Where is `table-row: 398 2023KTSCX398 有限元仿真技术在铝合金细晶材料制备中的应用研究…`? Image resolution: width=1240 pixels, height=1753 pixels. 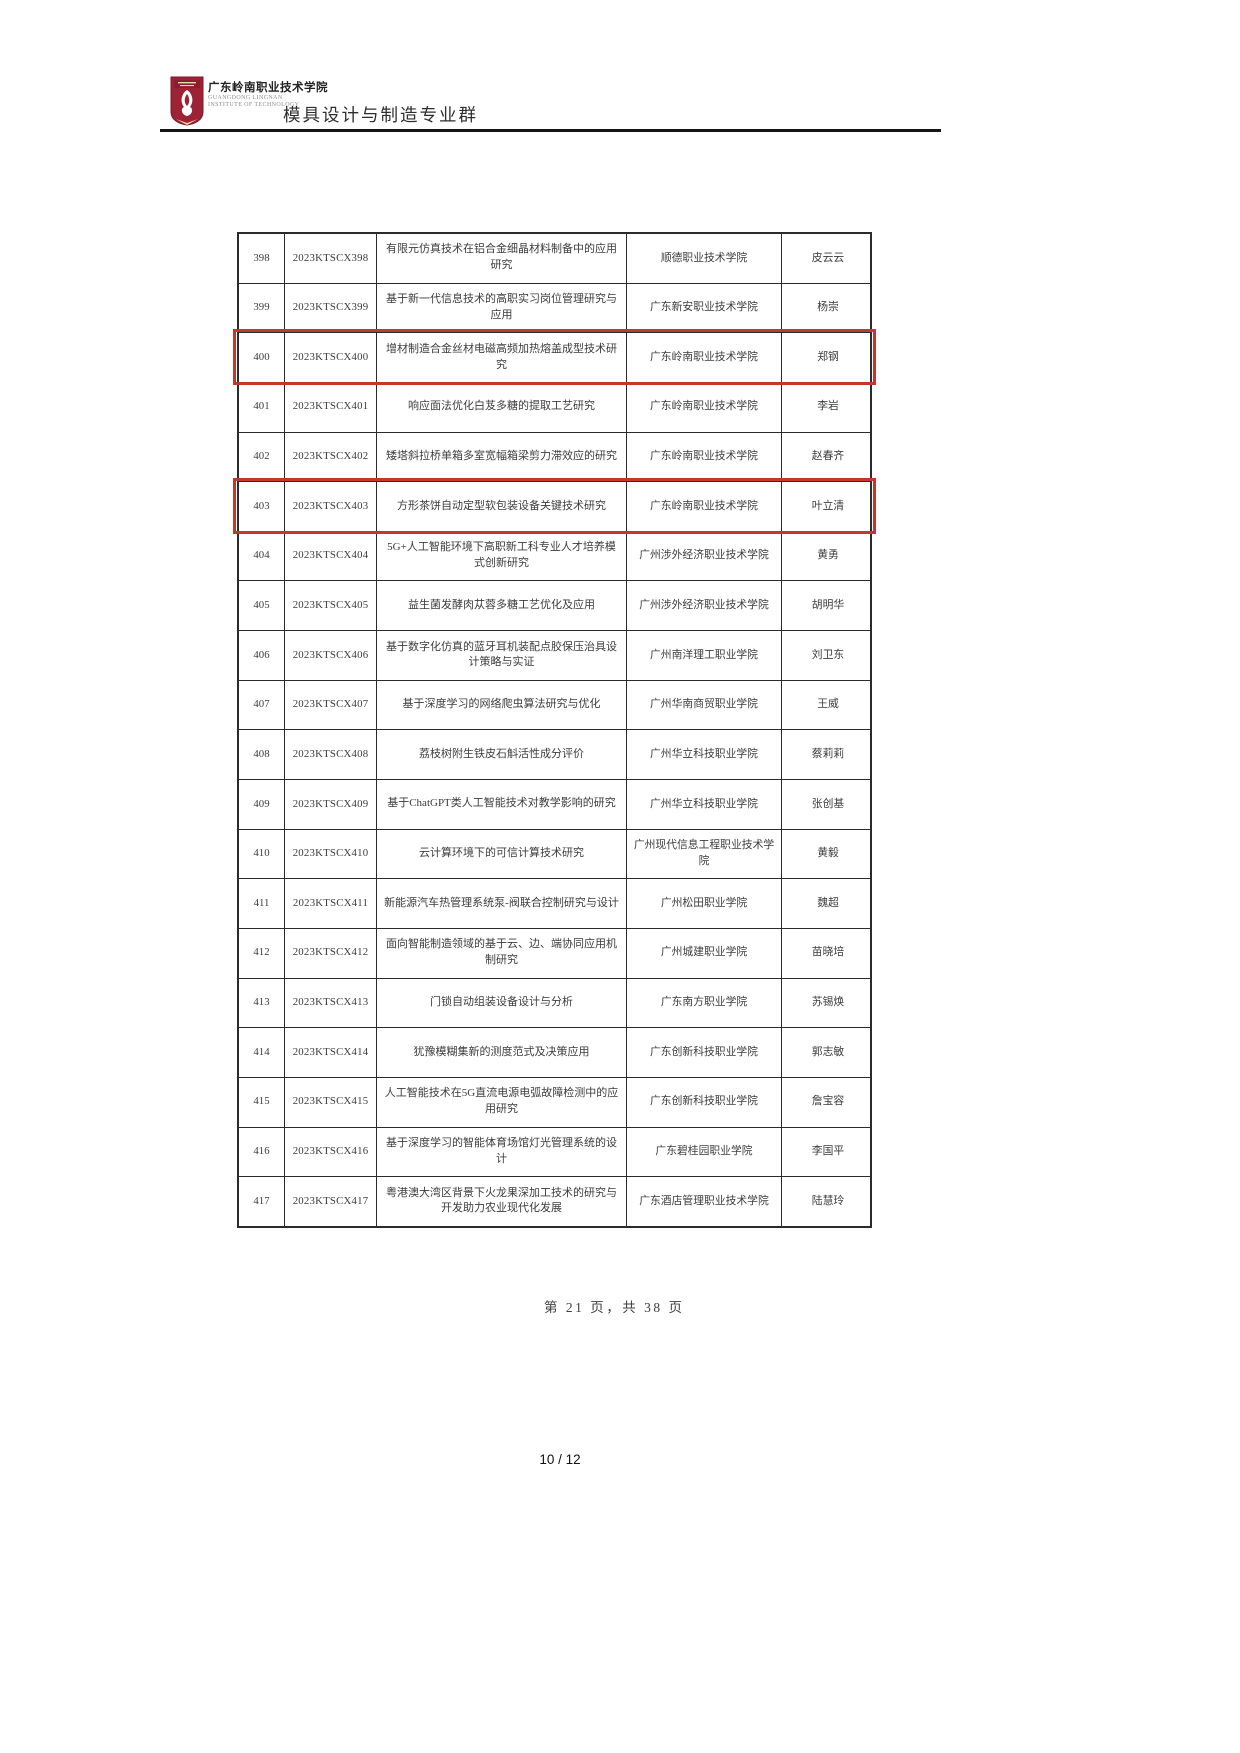
table-row: 398 2023KTSCX398 有限元仿真技术在铝合金细晶材料制备中的应用研究… is located at coordinates (554, 259).